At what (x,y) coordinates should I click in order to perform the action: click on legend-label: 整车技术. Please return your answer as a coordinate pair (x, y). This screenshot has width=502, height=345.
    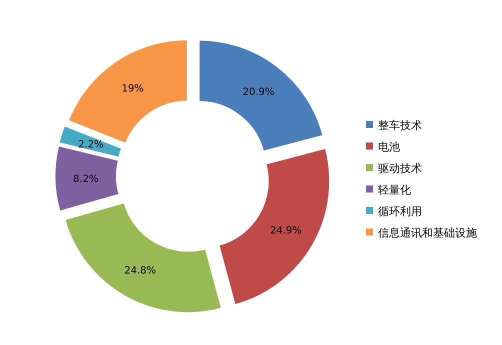
    Looking at the image, I should click on (400, 125).